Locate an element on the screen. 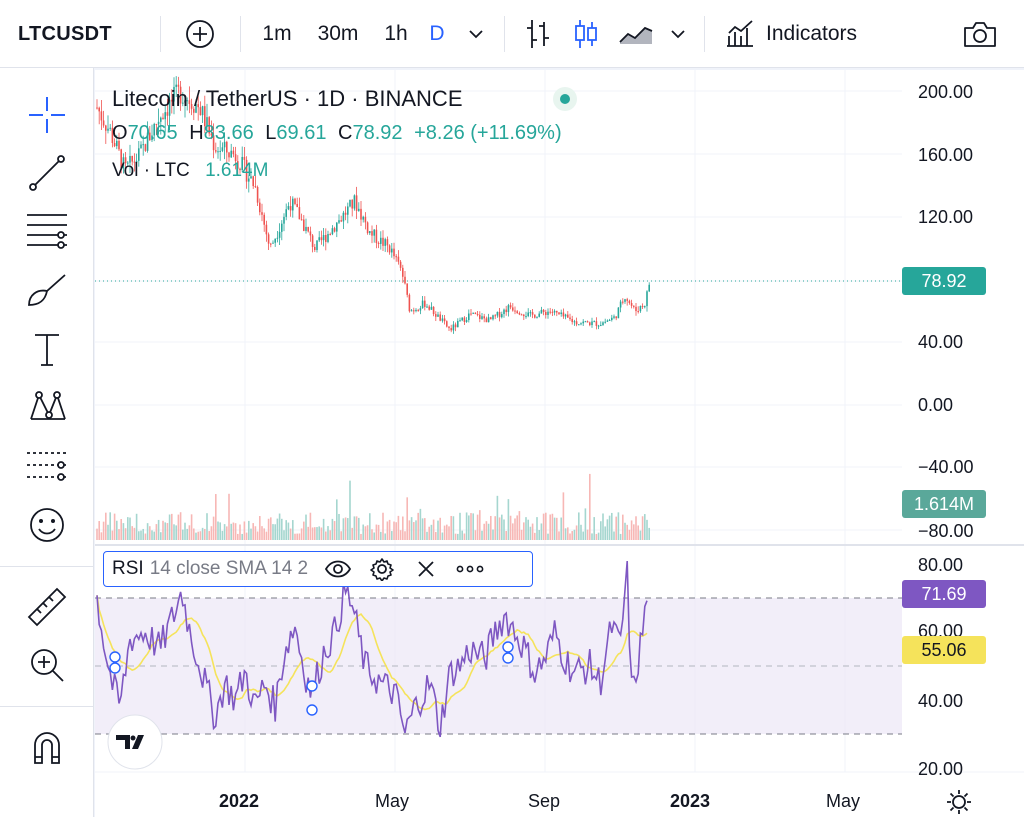  text-icon is located at coordinates (47, 350).